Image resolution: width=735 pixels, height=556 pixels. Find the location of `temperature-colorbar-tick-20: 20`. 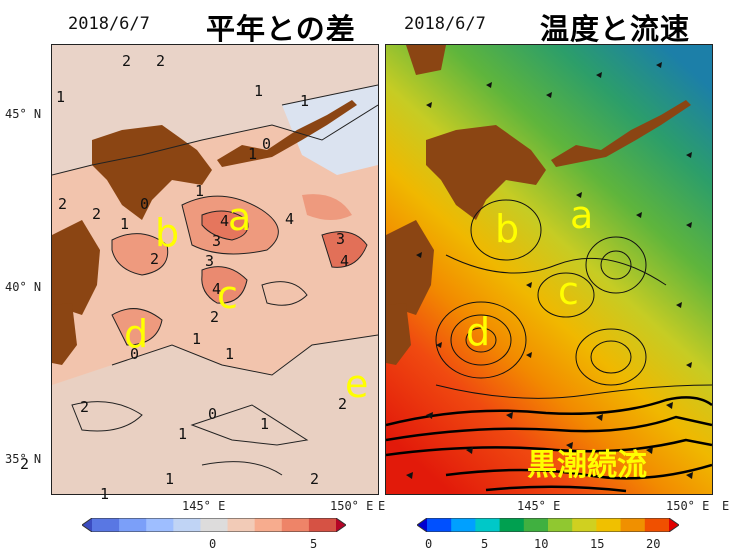

temperature-colorbar-tick-20: 20 is located at coordinates (653, 544).